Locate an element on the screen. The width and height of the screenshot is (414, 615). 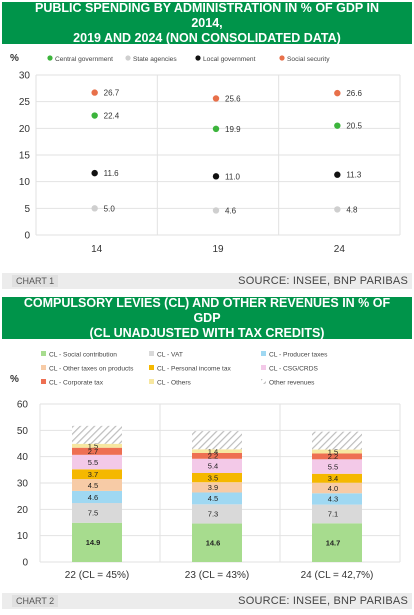
chart1-source: SOURCE: INSEE, BNP PARIBAS is located at coordinates (323, 281).